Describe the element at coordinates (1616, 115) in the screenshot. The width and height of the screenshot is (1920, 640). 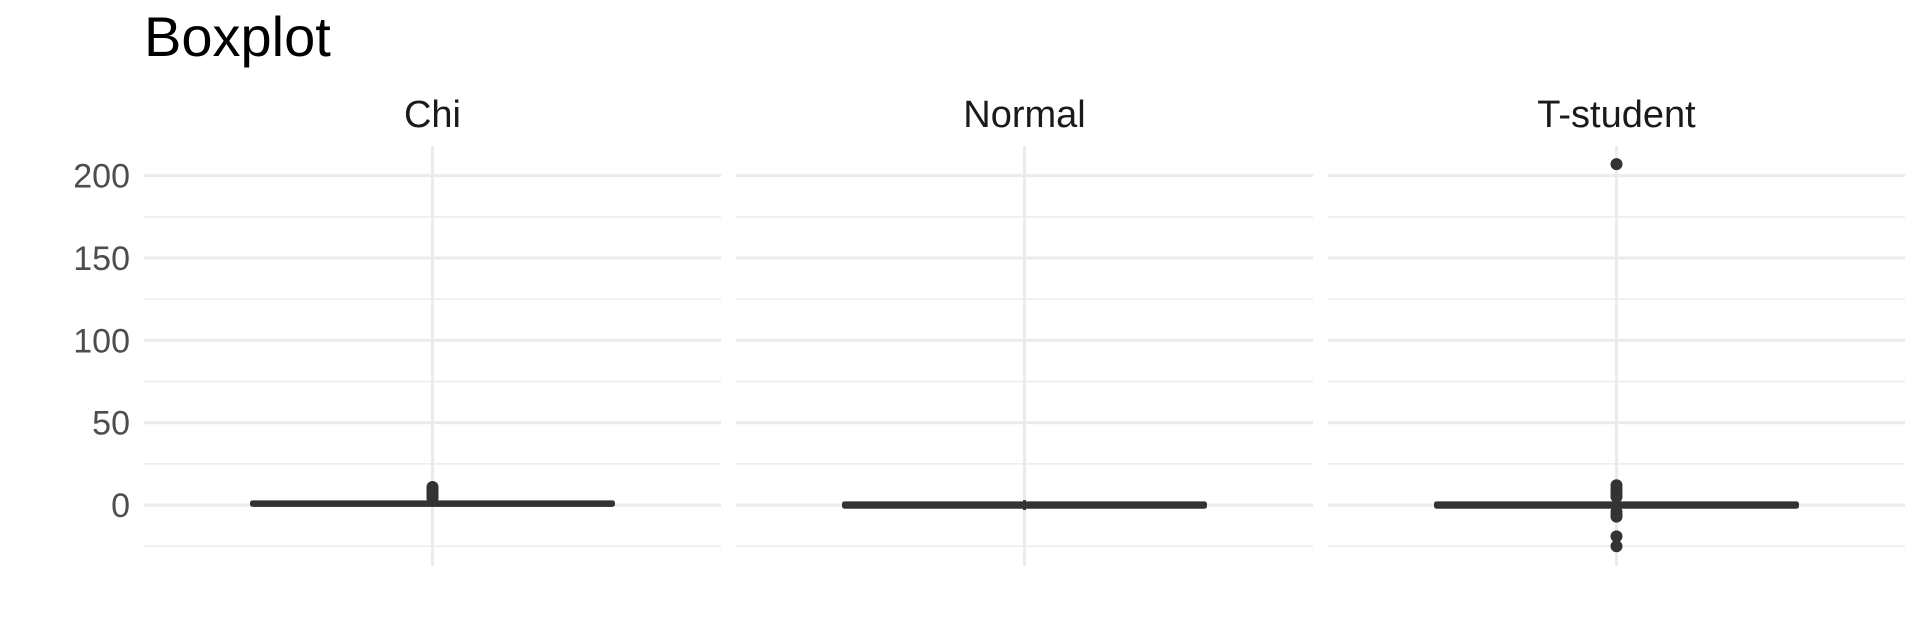
I see `facet-label: T-student` at that location.